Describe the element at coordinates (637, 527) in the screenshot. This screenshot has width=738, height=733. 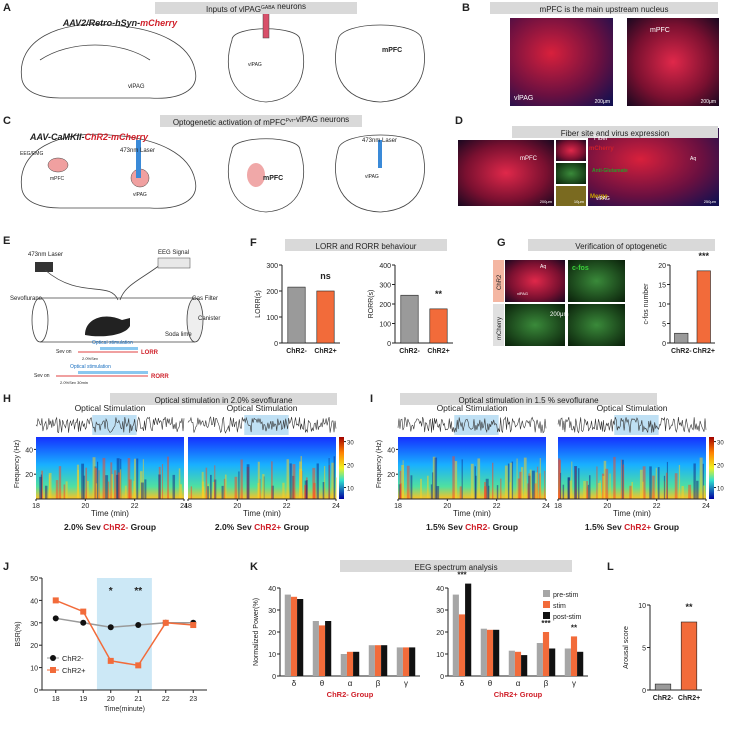
I see `label-part: ChR2+` at that location.